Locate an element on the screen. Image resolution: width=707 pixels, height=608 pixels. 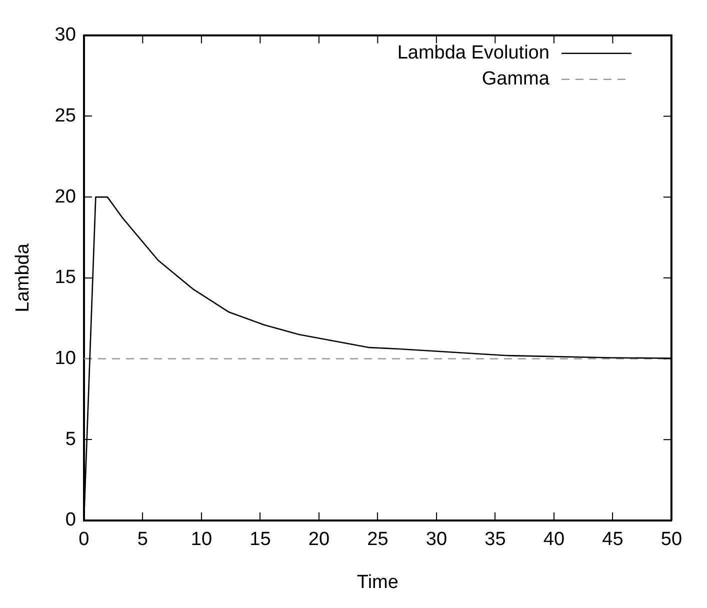
y-tick-label: 5 is located at coordinates (70, 439).